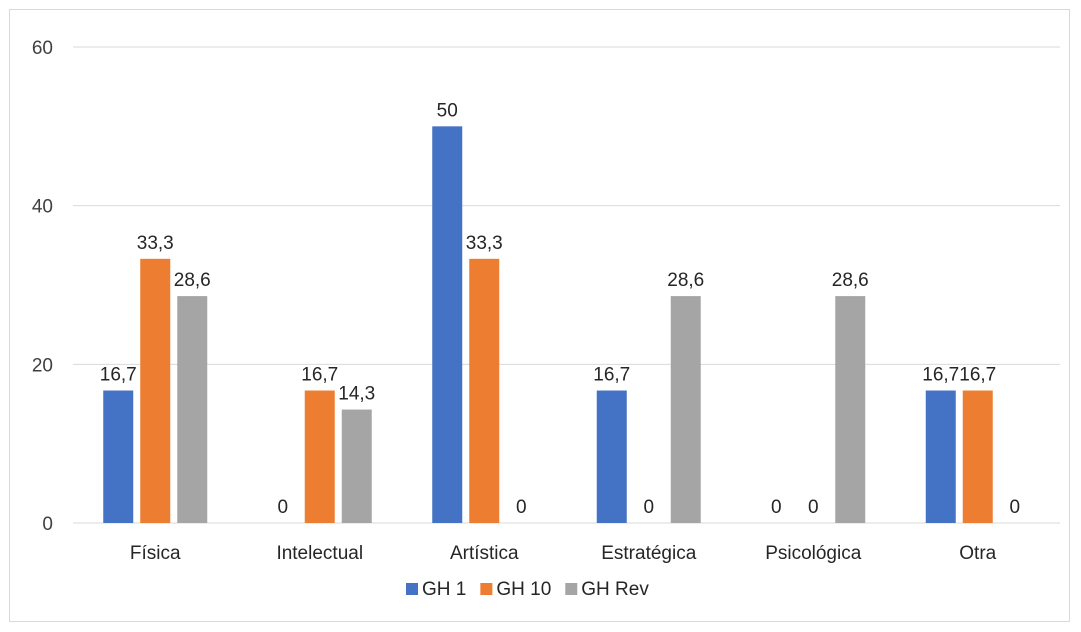 The height and width of the screenshot is (632, 1081). I want to click on legend-label: GH Rev, so click(615, 589).